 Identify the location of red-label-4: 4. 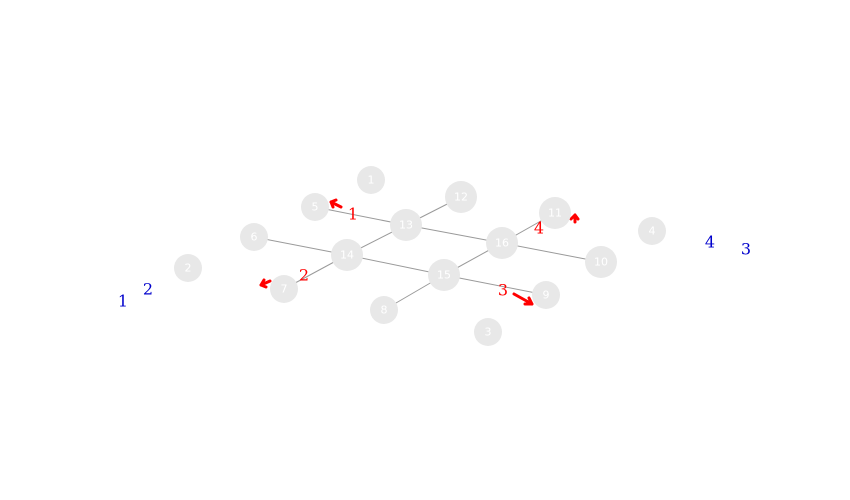
(539, 228).